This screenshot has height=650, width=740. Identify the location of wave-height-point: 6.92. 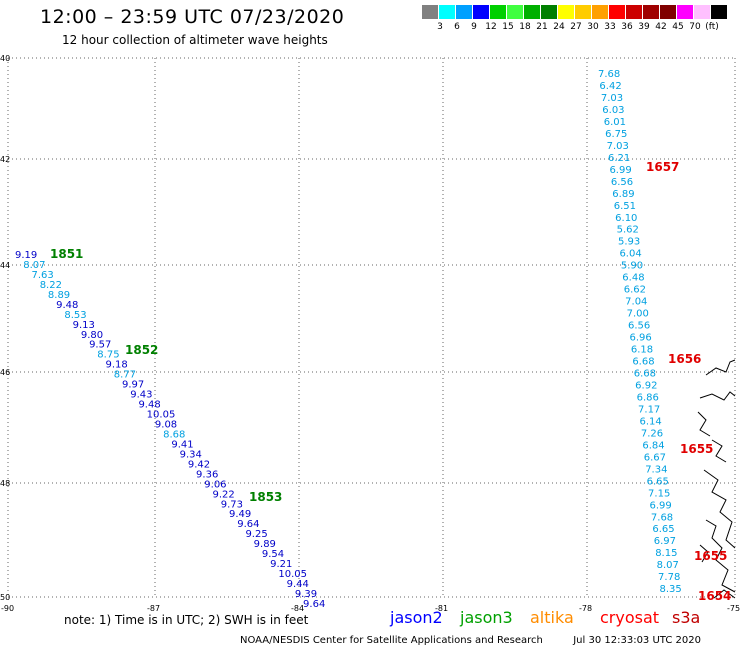
(646, 385).